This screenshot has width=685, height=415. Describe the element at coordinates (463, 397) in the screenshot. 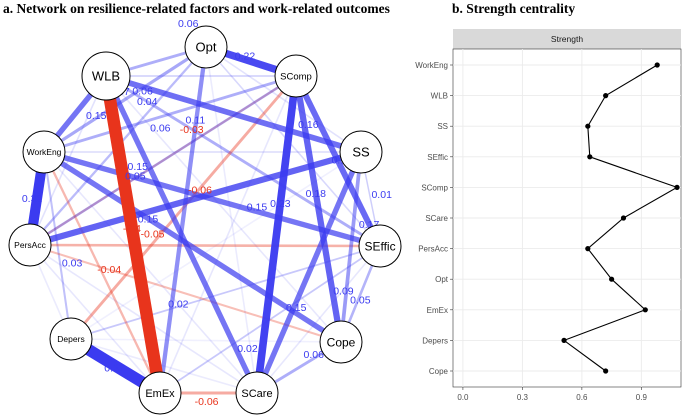

I see `x-tick-label: 0.0` at that location.